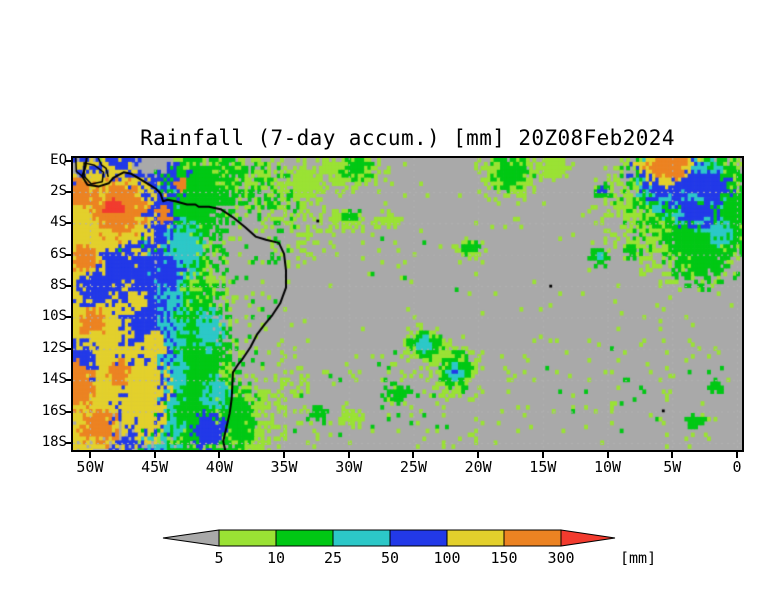  What do you see at coordinates (478, 467) in the screenshot?
I see `lon-tick-label: 20W` at bounding box center [478, 467].